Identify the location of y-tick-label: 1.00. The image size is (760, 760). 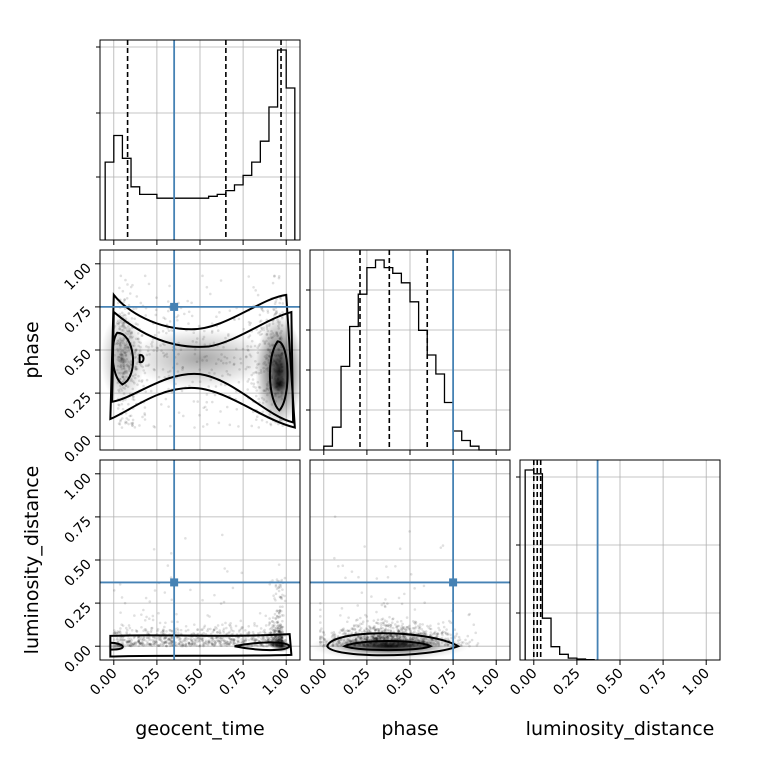
(77, 486).